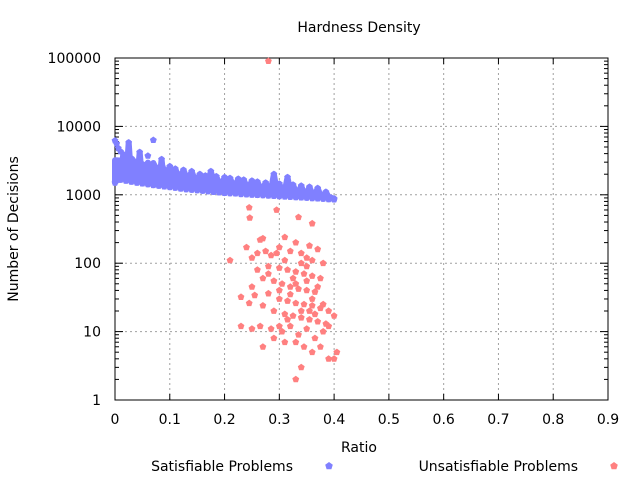 The height and width of the screenshot is (480, 640). I want to click on y-tick-label: 10, so click(92, 333).